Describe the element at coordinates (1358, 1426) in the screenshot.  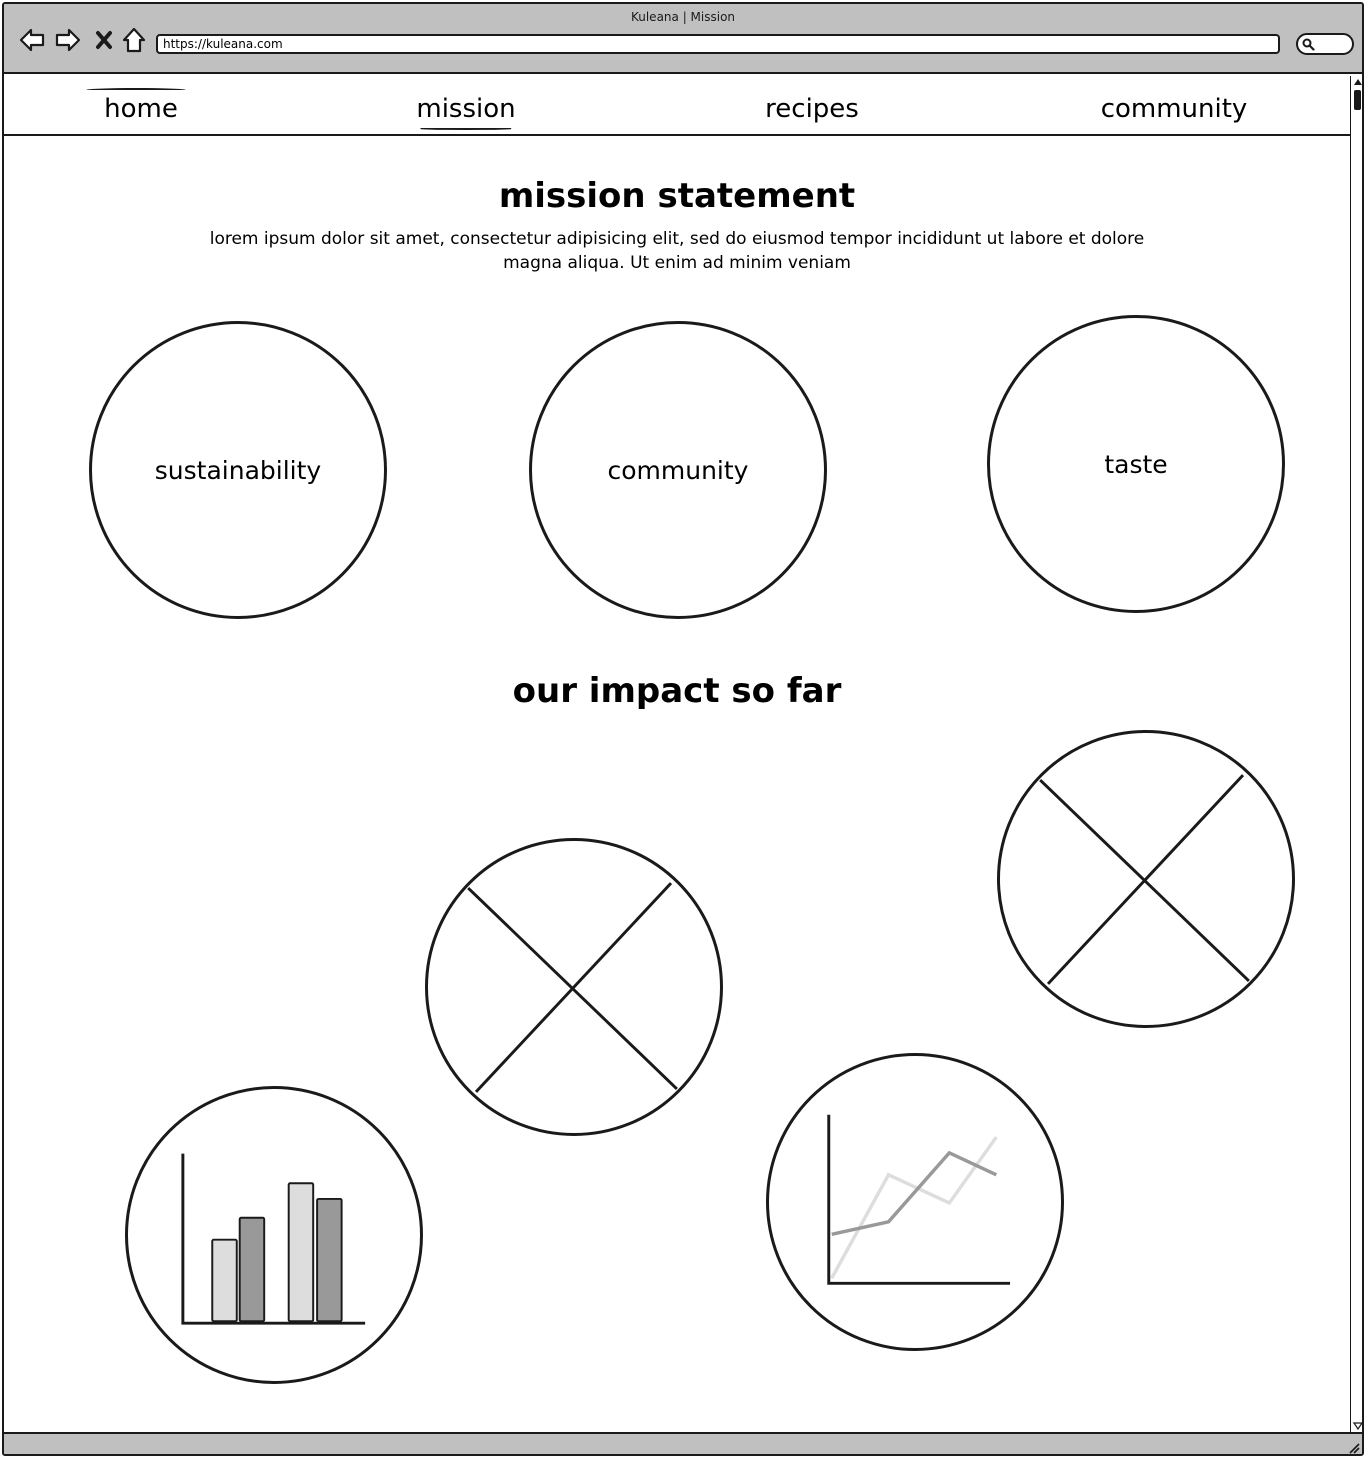
I see `scroll-down-icon` at that location.